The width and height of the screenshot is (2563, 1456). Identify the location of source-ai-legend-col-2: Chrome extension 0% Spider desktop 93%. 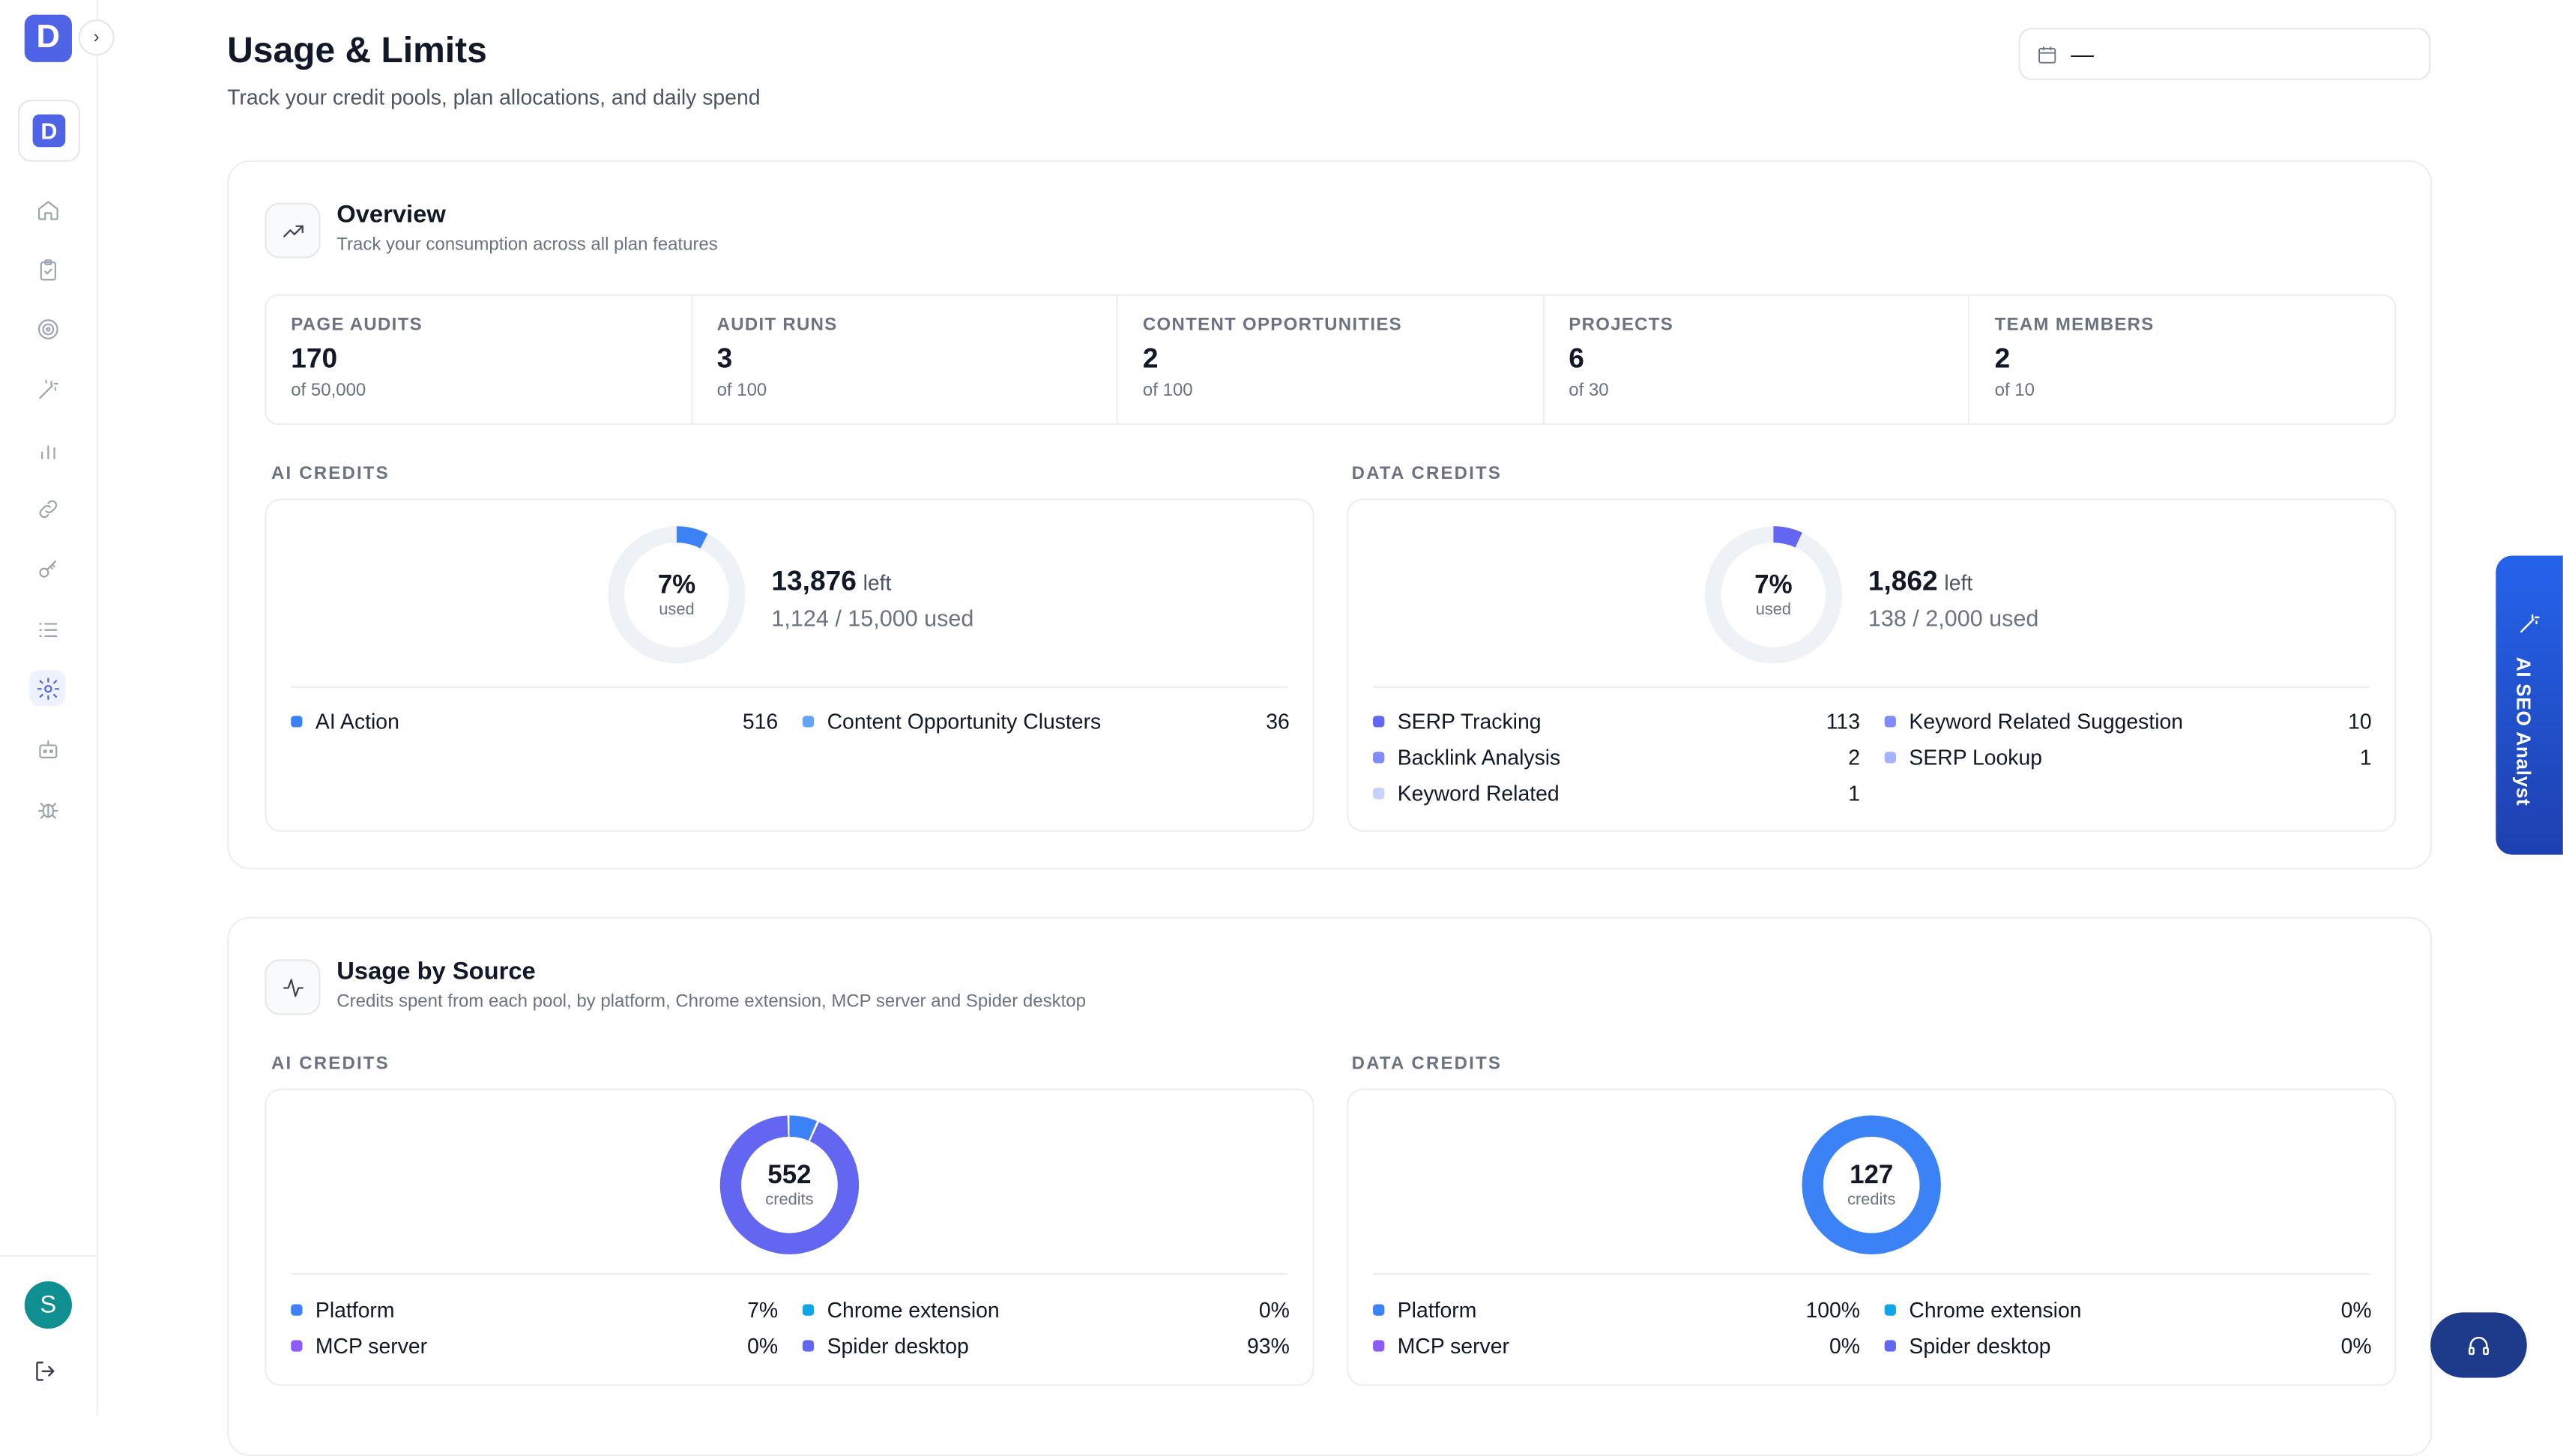
(1046, 1327).